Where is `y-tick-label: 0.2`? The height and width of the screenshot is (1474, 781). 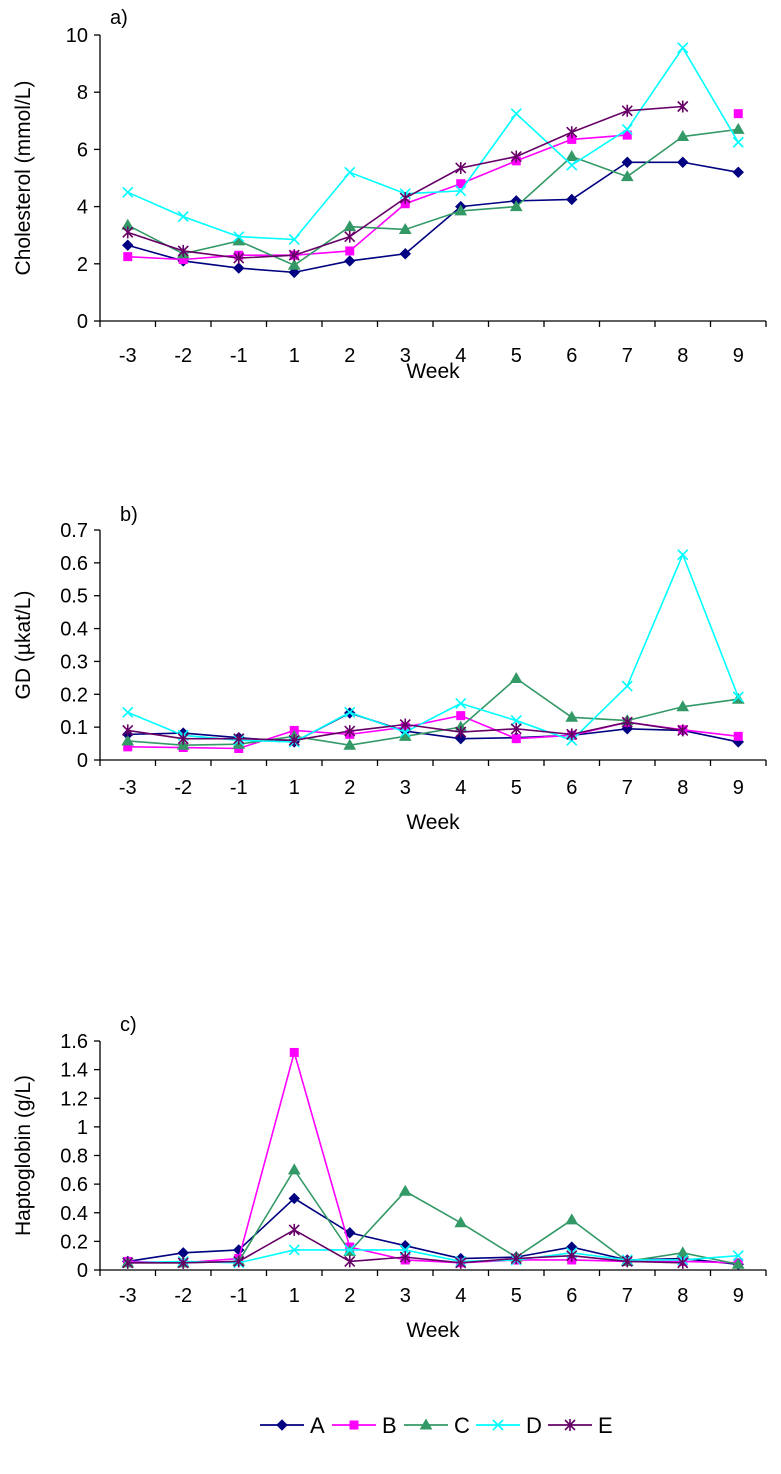
y-tick-label: 0.2 is located at coordinates (74, 1242).